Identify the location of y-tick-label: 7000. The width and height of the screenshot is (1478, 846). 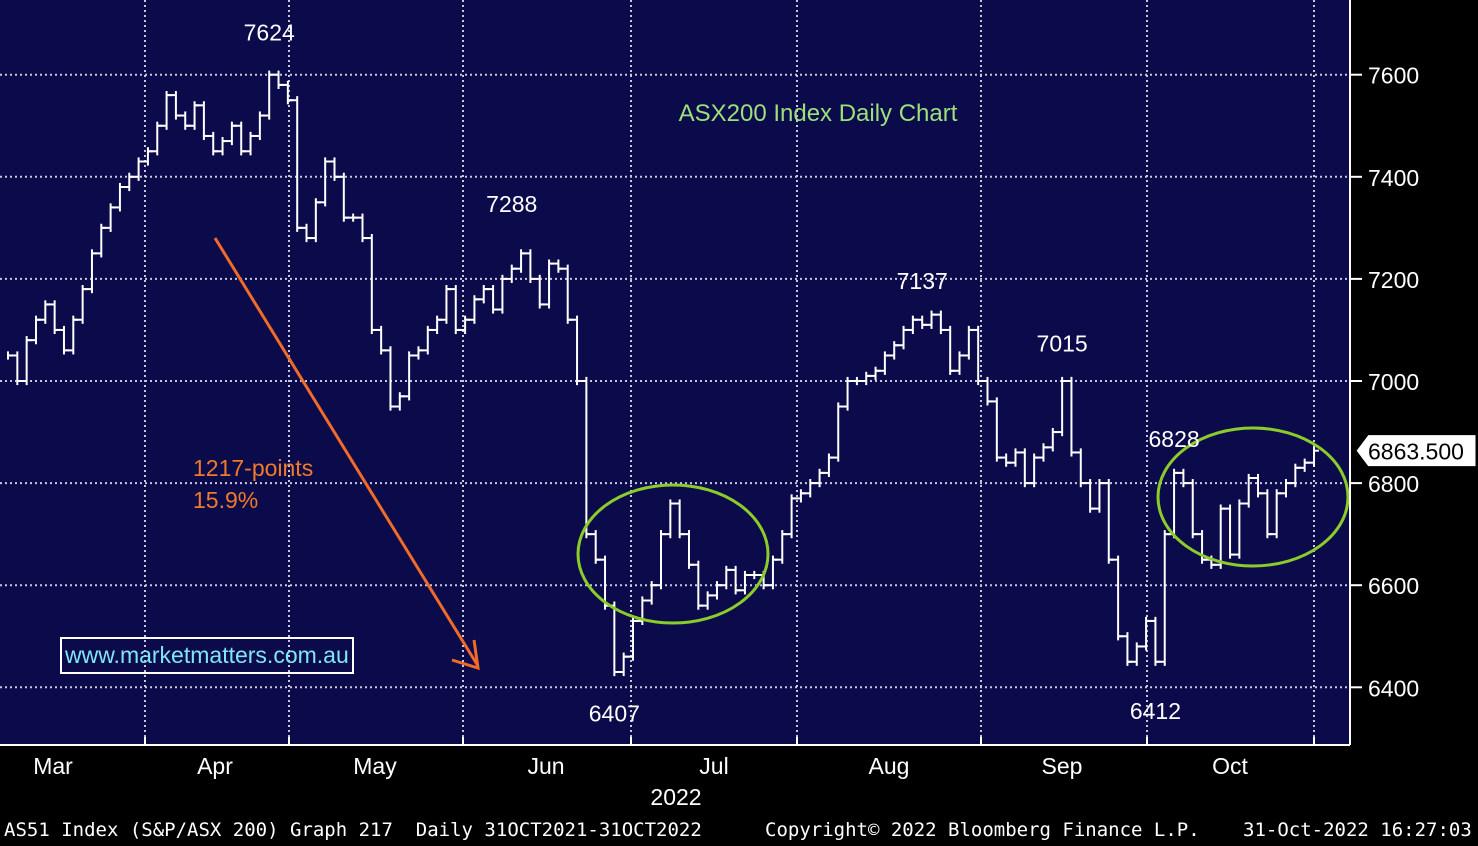
(1393, 382).